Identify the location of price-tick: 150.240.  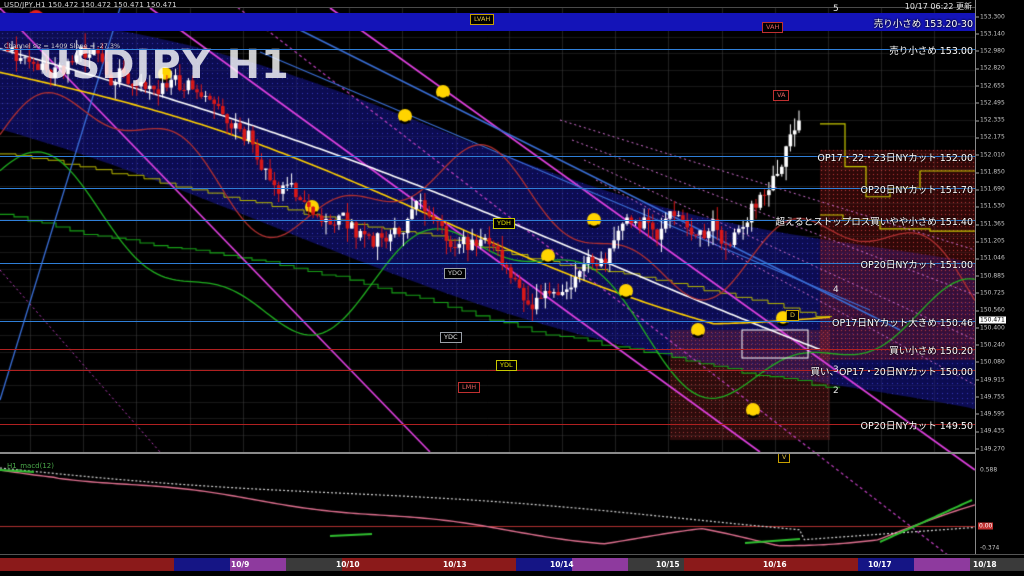
(990, 345).